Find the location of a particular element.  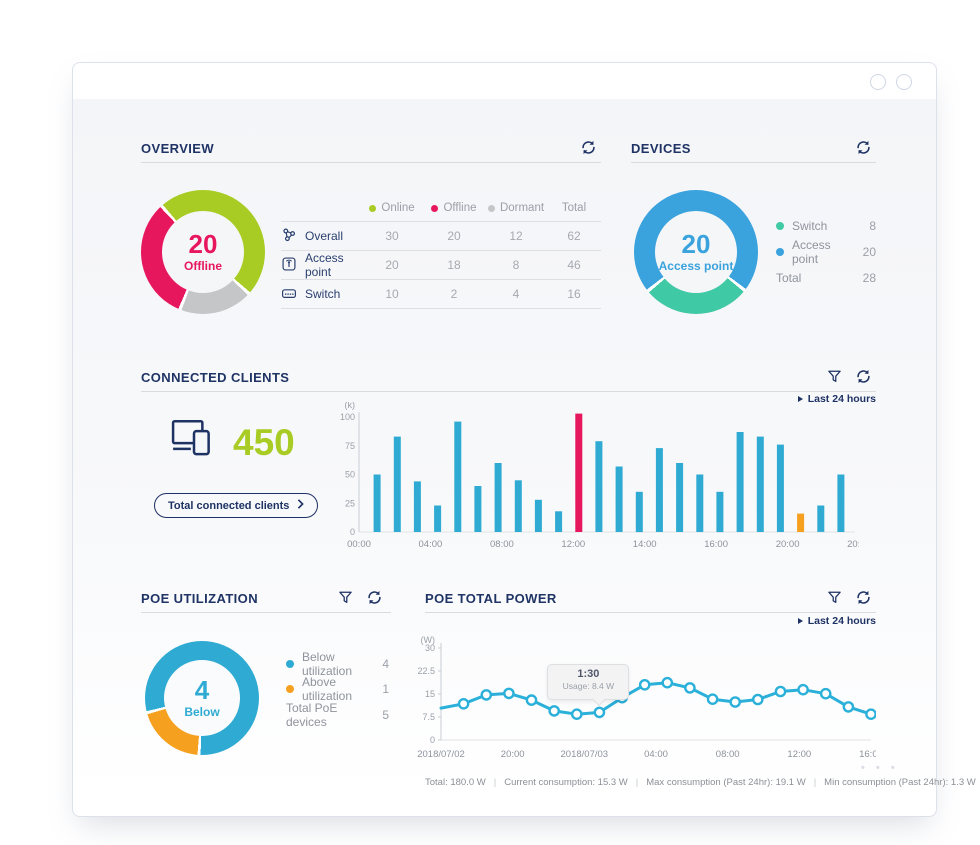

footer-min: Min consumption (Past 24hr): 1.3 W is located at coordinates (891, 782).